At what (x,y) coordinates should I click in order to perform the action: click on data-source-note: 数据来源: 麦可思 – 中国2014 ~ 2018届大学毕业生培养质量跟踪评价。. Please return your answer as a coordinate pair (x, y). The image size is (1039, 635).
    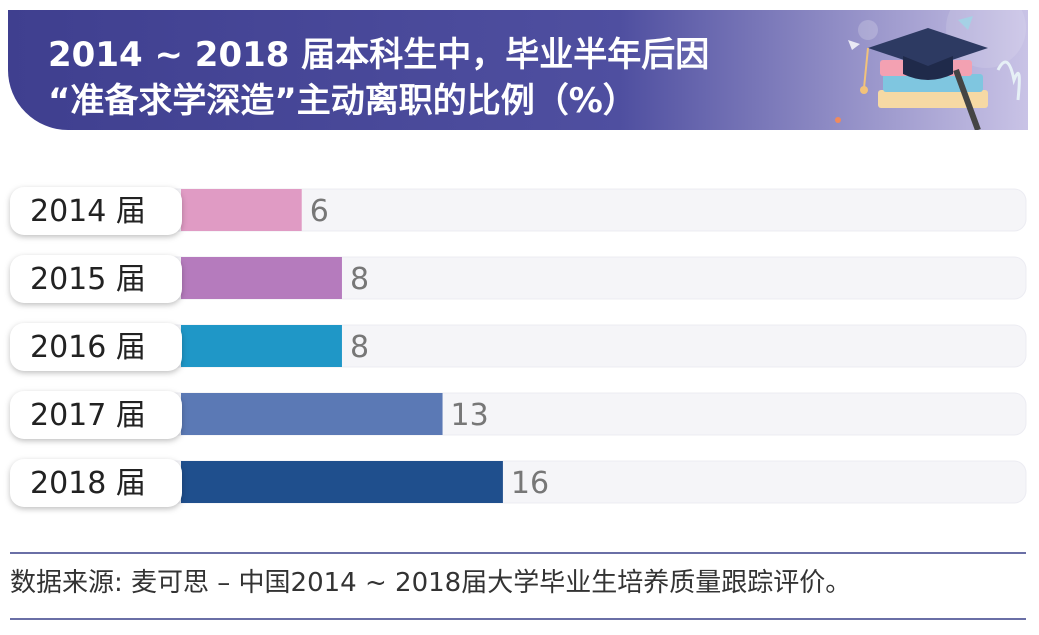
    Looking at the image, I should click on (431, 583).